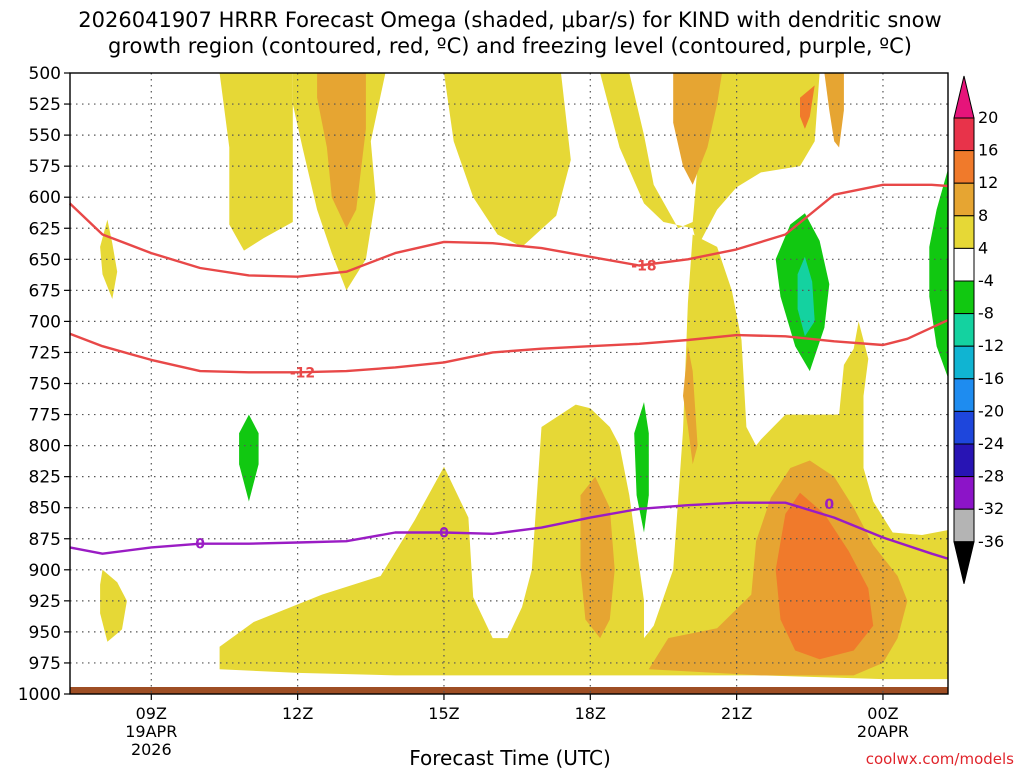  Describe the element at coordinates (45, 664) in the screenshot. I see `y-tick-label-975: 975` at that location.